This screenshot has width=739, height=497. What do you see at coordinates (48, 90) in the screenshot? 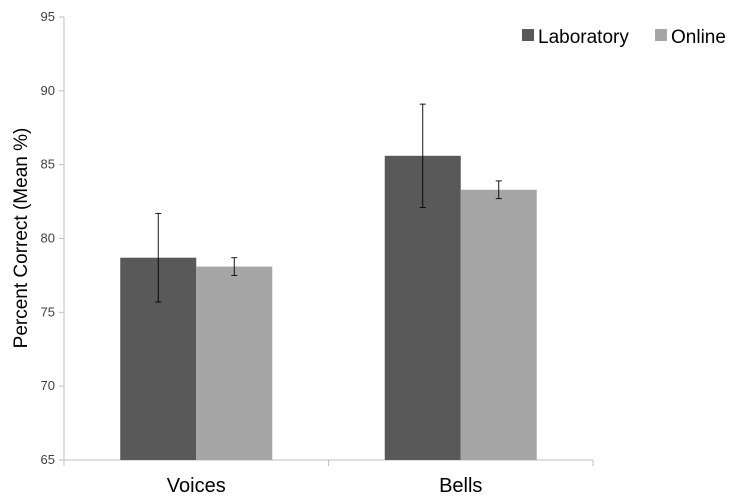
I see `y-tick-label: 90` at bounding box center [48, 90].